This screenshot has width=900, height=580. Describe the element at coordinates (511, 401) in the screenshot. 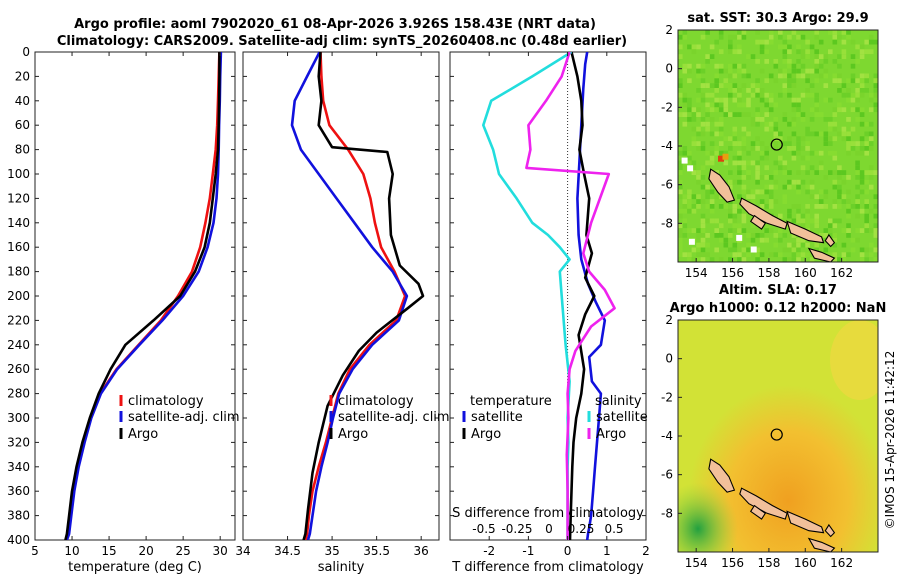

I see `legend-temperature-title: temperature` at that location.